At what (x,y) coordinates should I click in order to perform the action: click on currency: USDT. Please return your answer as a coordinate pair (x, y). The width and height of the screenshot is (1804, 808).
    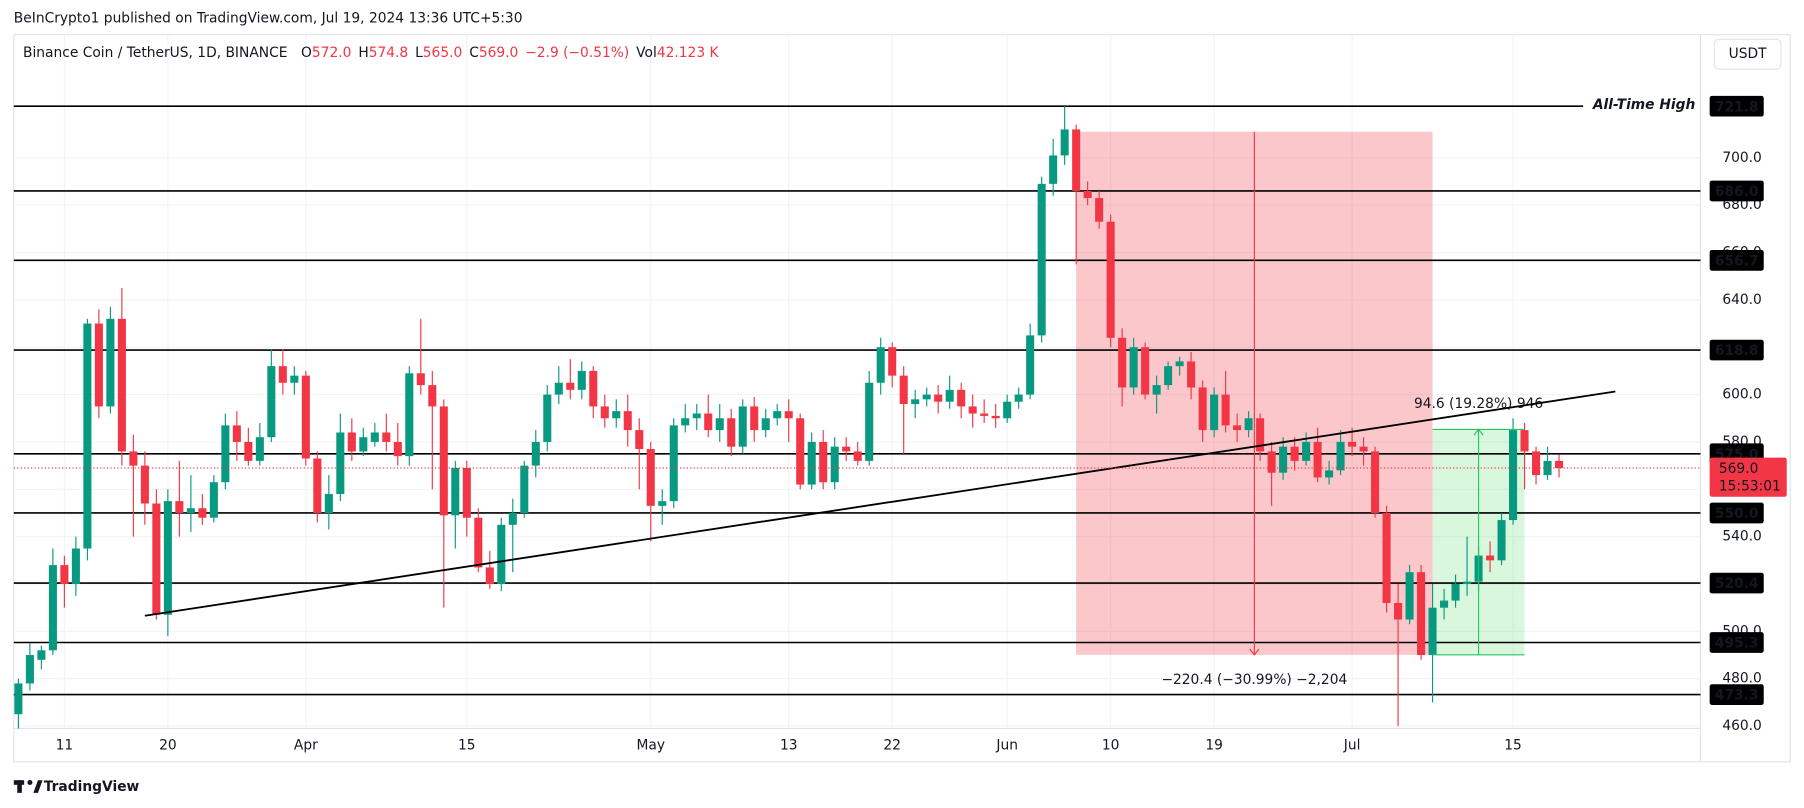
    Looking at the image, I should click on (1748, 54).